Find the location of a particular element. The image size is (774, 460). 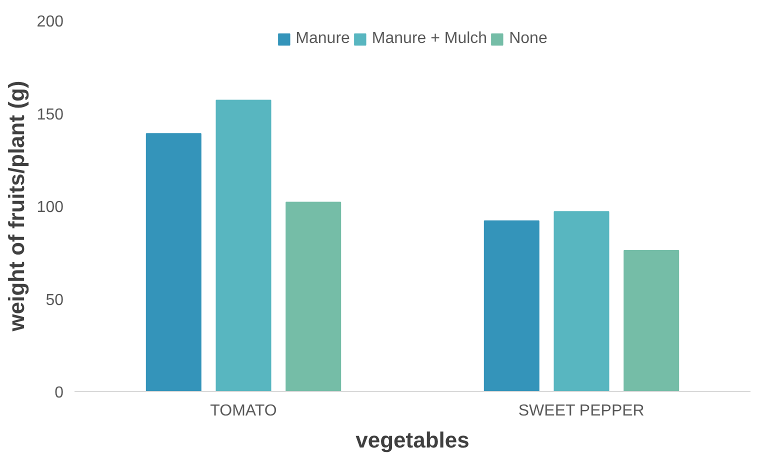

y-axis-title: weight of fruits/plant (g) is located at coordinates (16, 206).